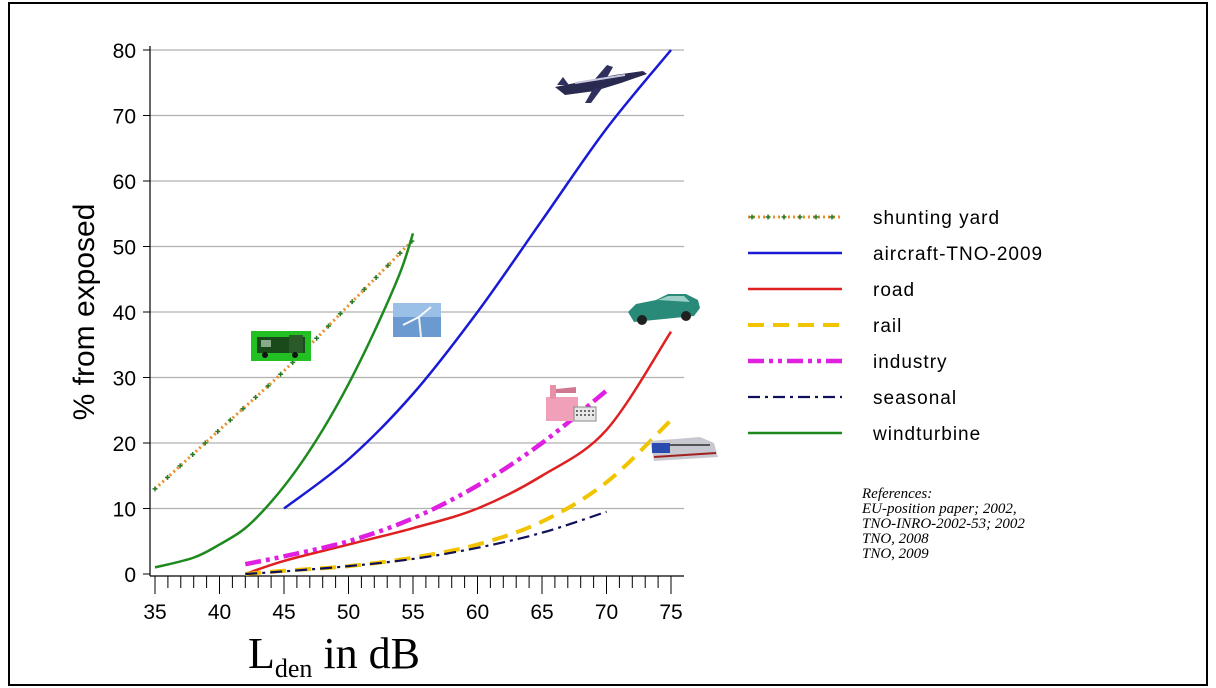 The height and width of the screenshot is (688, 1216). Describe the element at coordinates (958, 254) in the screenshot. I see `legend-label: aircraft-TNO-2009` at that location.